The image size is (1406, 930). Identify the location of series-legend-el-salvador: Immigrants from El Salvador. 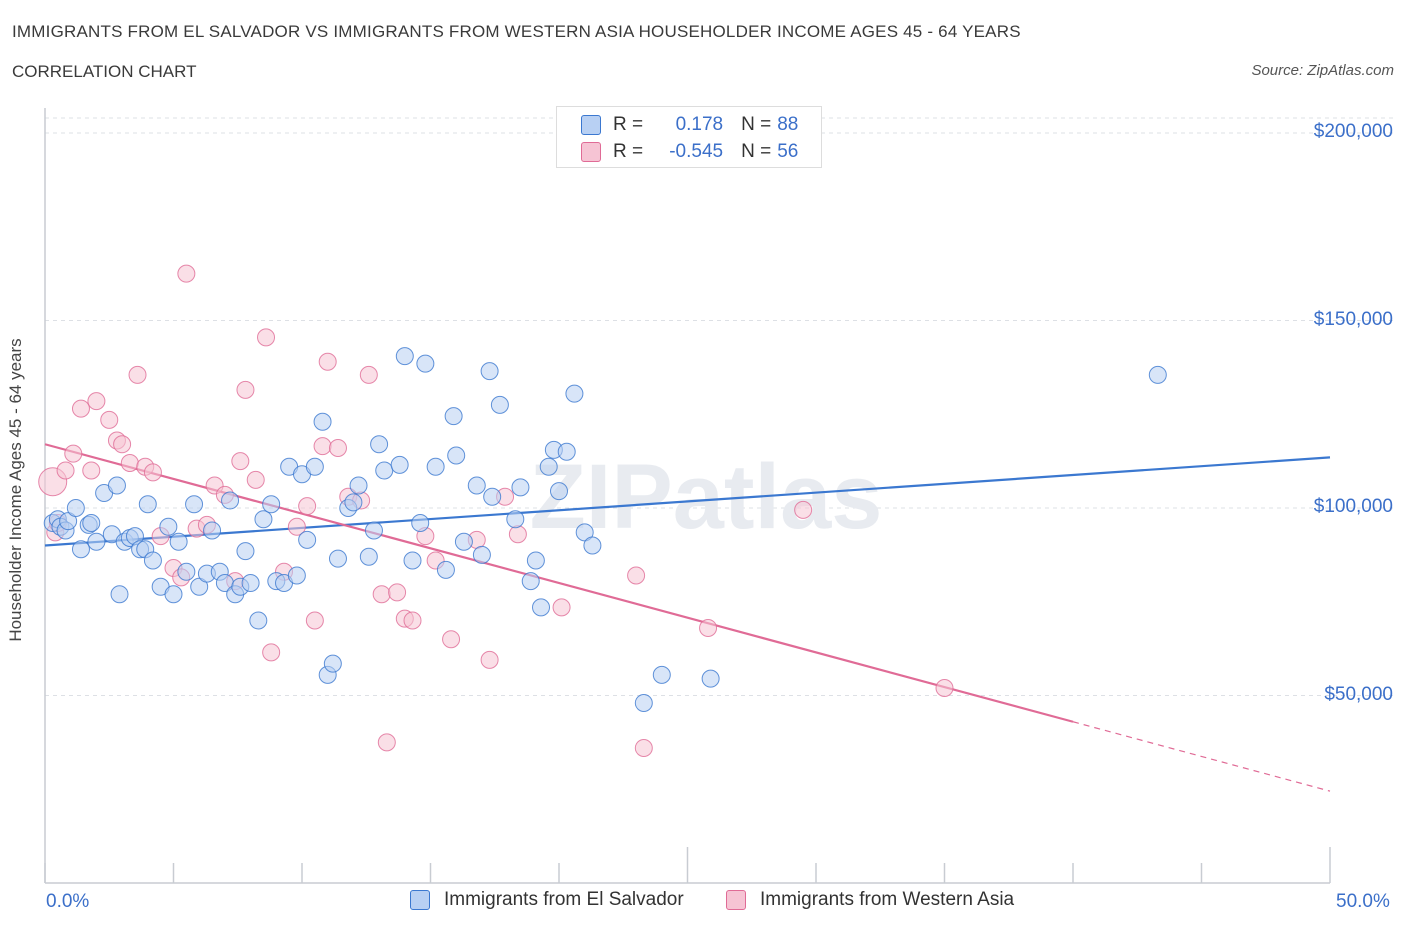
(547, 900).